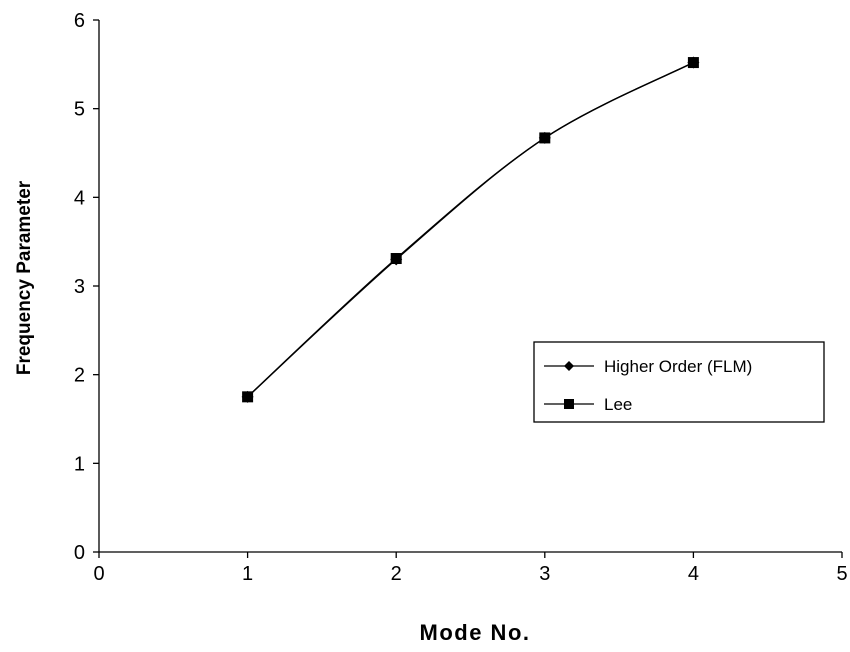 This screenshot has height=652, width=850. What do you see at coordinates (86, 287) in the screenshot?
I see `y-ticks: 0 1 2 3 4 5 6` at bounding box center [86, 287].